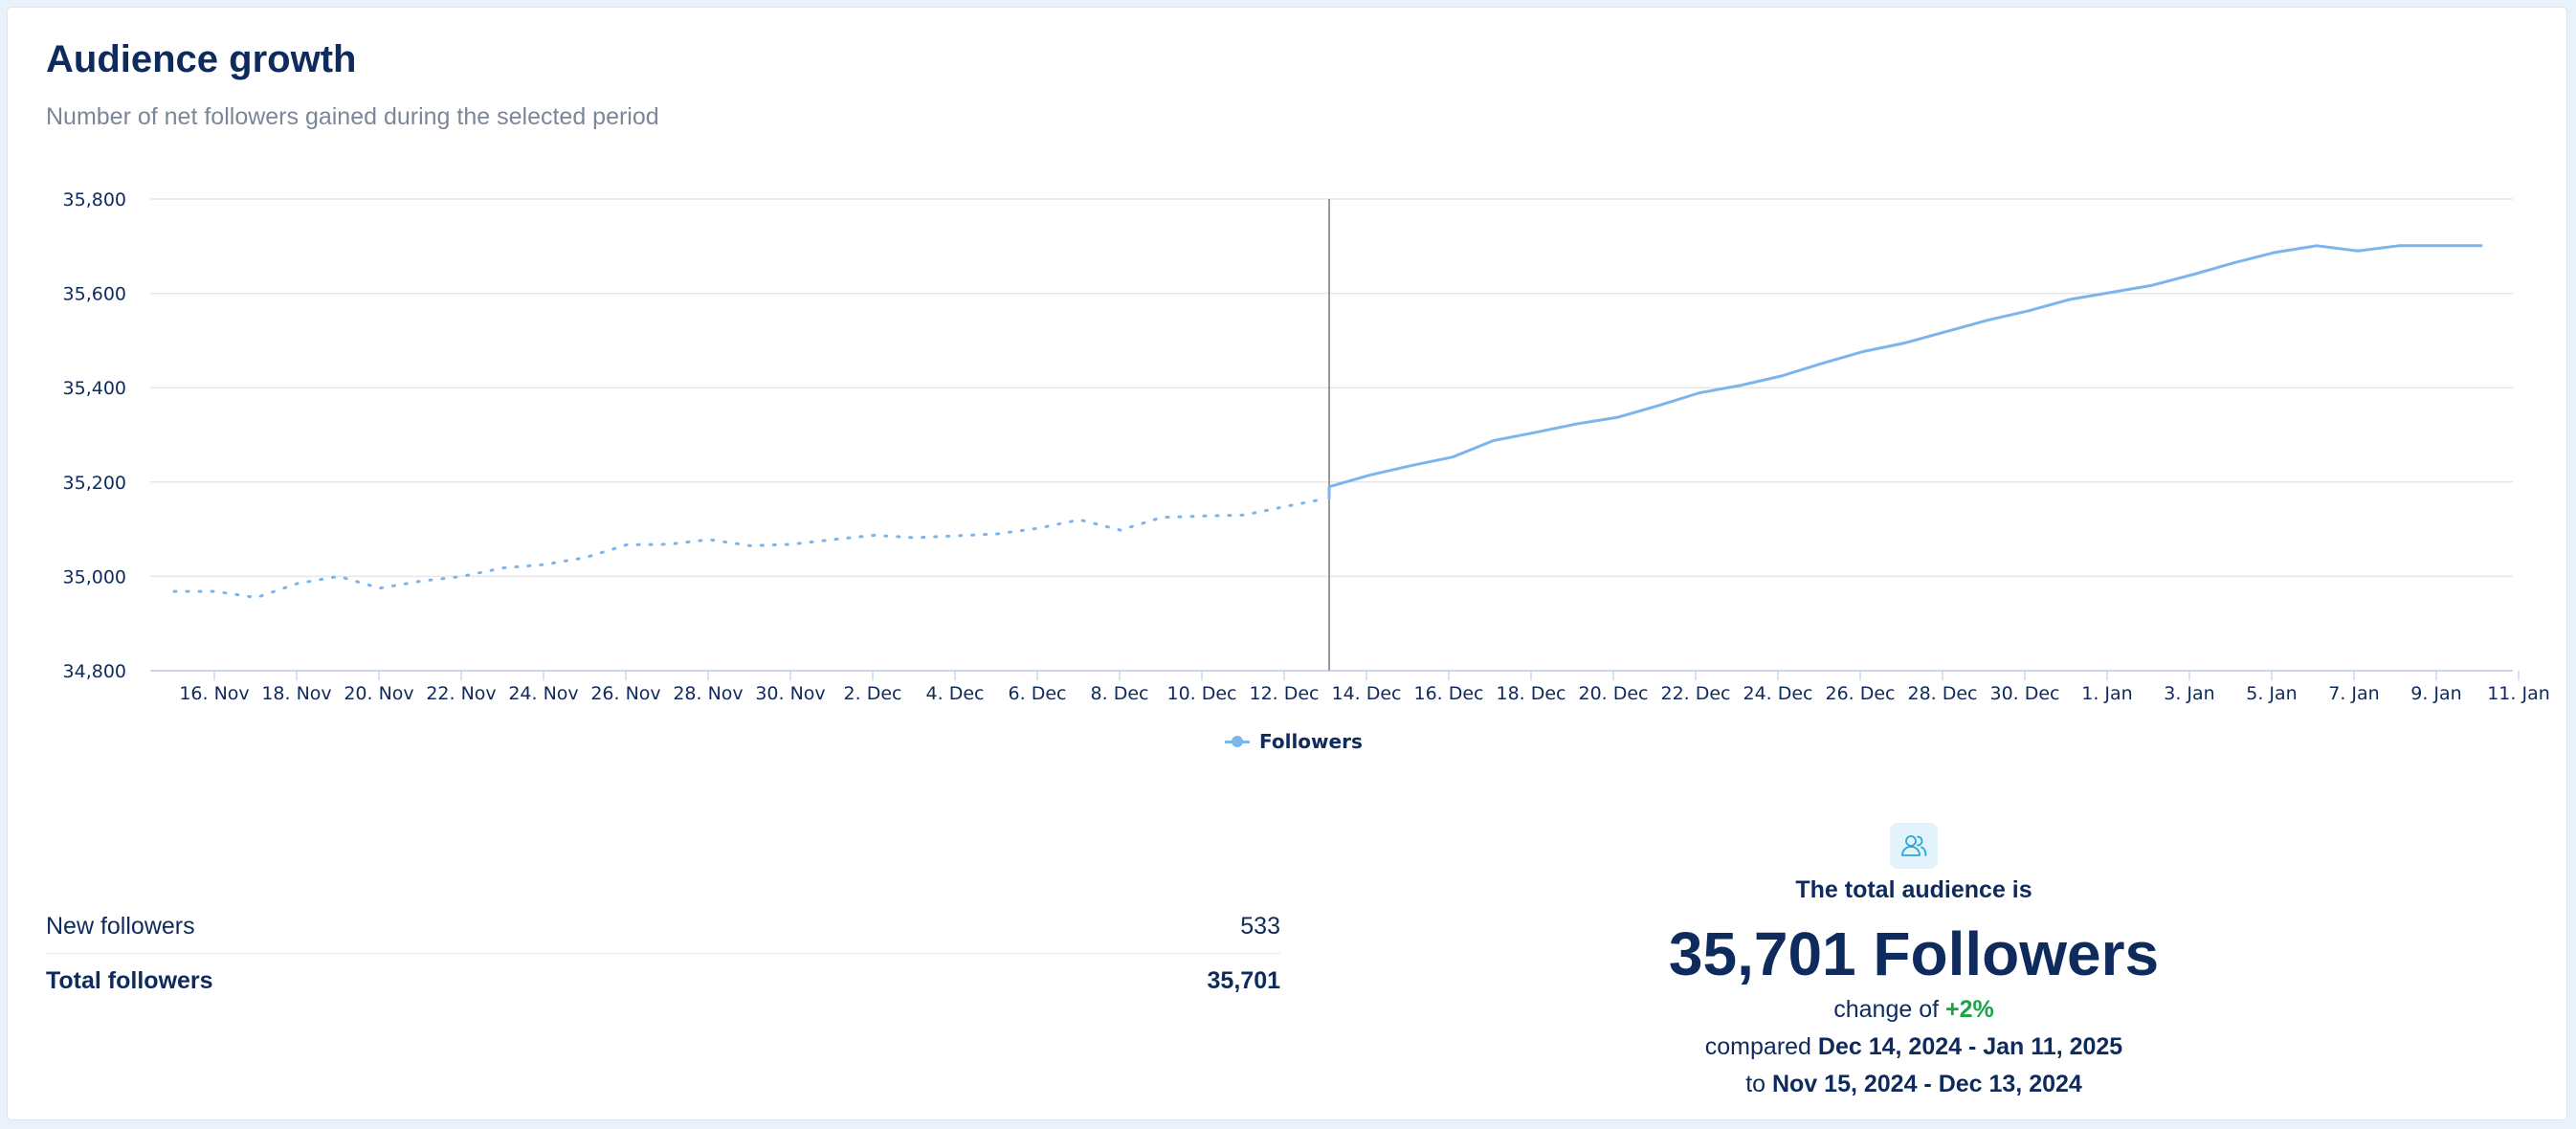 The height and width of the screenshot is (1129, 2576). What do you see at coordinates (543, 693) in the screenshot?
I see `x-tick-label: 24. Nov` at bounding box center [543, 693].